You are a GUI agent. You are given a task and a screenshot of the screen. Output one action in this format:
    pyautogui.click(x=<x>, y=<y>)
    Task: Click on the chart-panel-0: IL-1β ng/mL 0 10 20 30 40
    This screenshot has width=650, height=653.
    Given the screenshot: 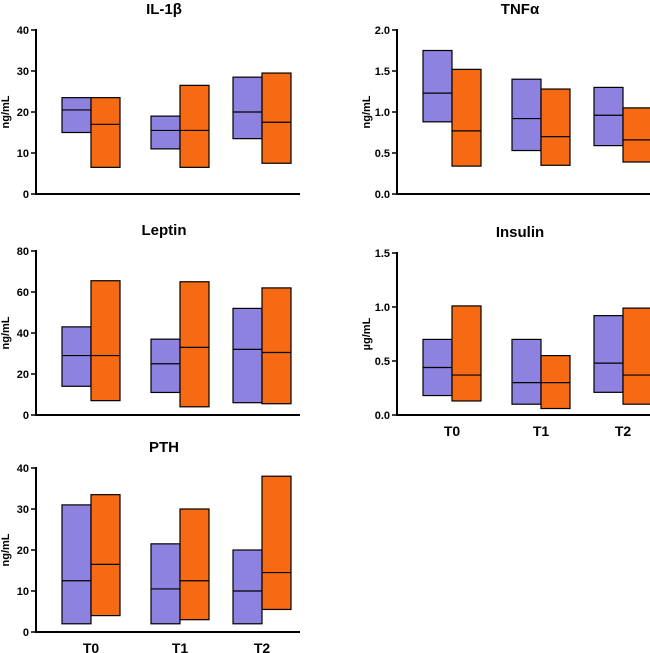 What is the action you would take?
    pyautogui.click(x=150, y=101)
    